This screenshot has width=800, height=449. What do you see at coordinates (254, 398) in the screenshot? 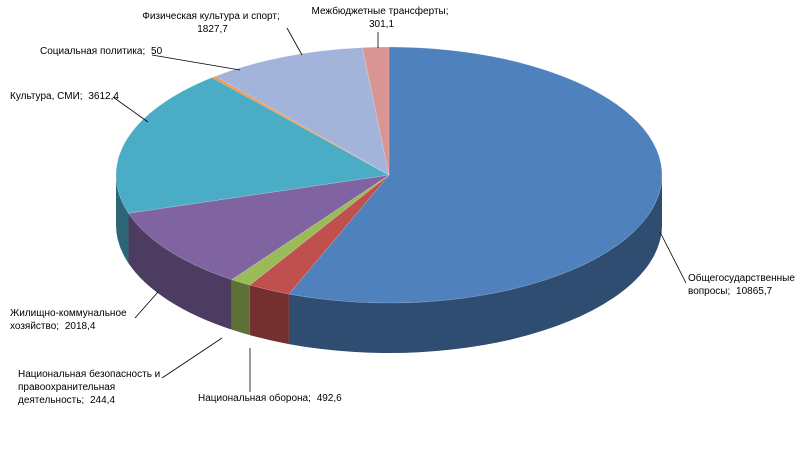
I see `category-label: Национальная оборона;` at bounding box center [254, 398].